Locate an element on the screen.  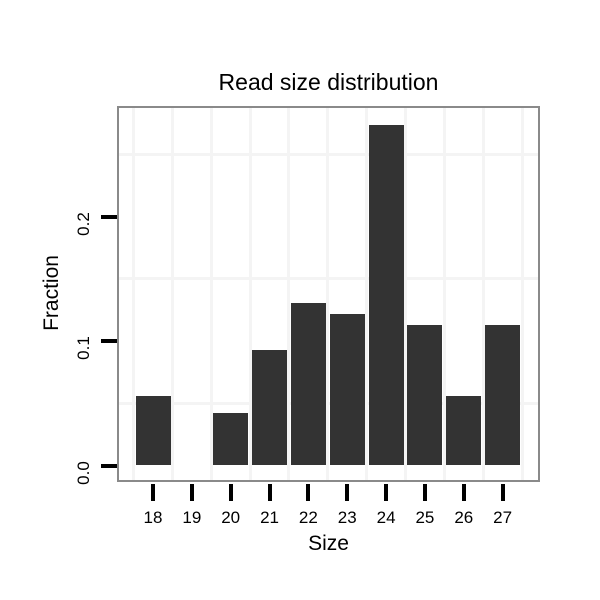
y-tick-label-0.2: 0.2 is located at coordinates (83, 223).